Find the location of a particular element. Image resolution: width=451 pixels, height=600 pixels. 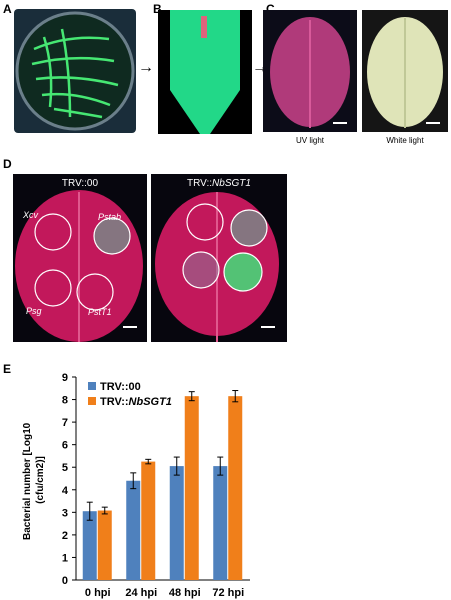

culture-tube-image is located at coordinates (205, 72).